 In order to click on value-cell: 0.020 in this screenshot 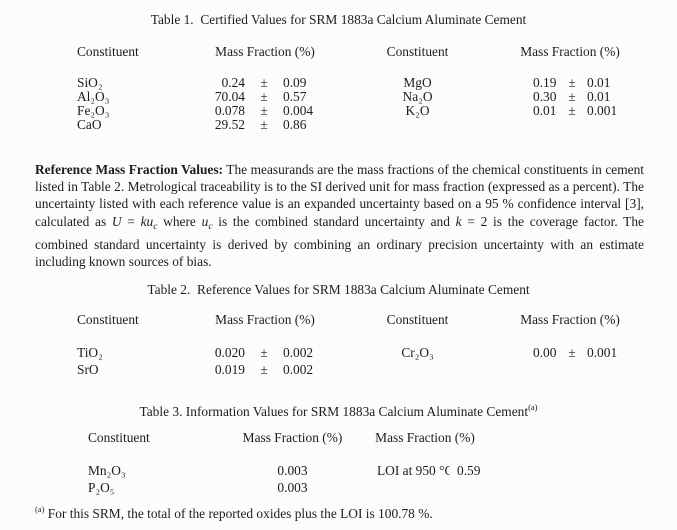, I will do `click(229, 352)`.